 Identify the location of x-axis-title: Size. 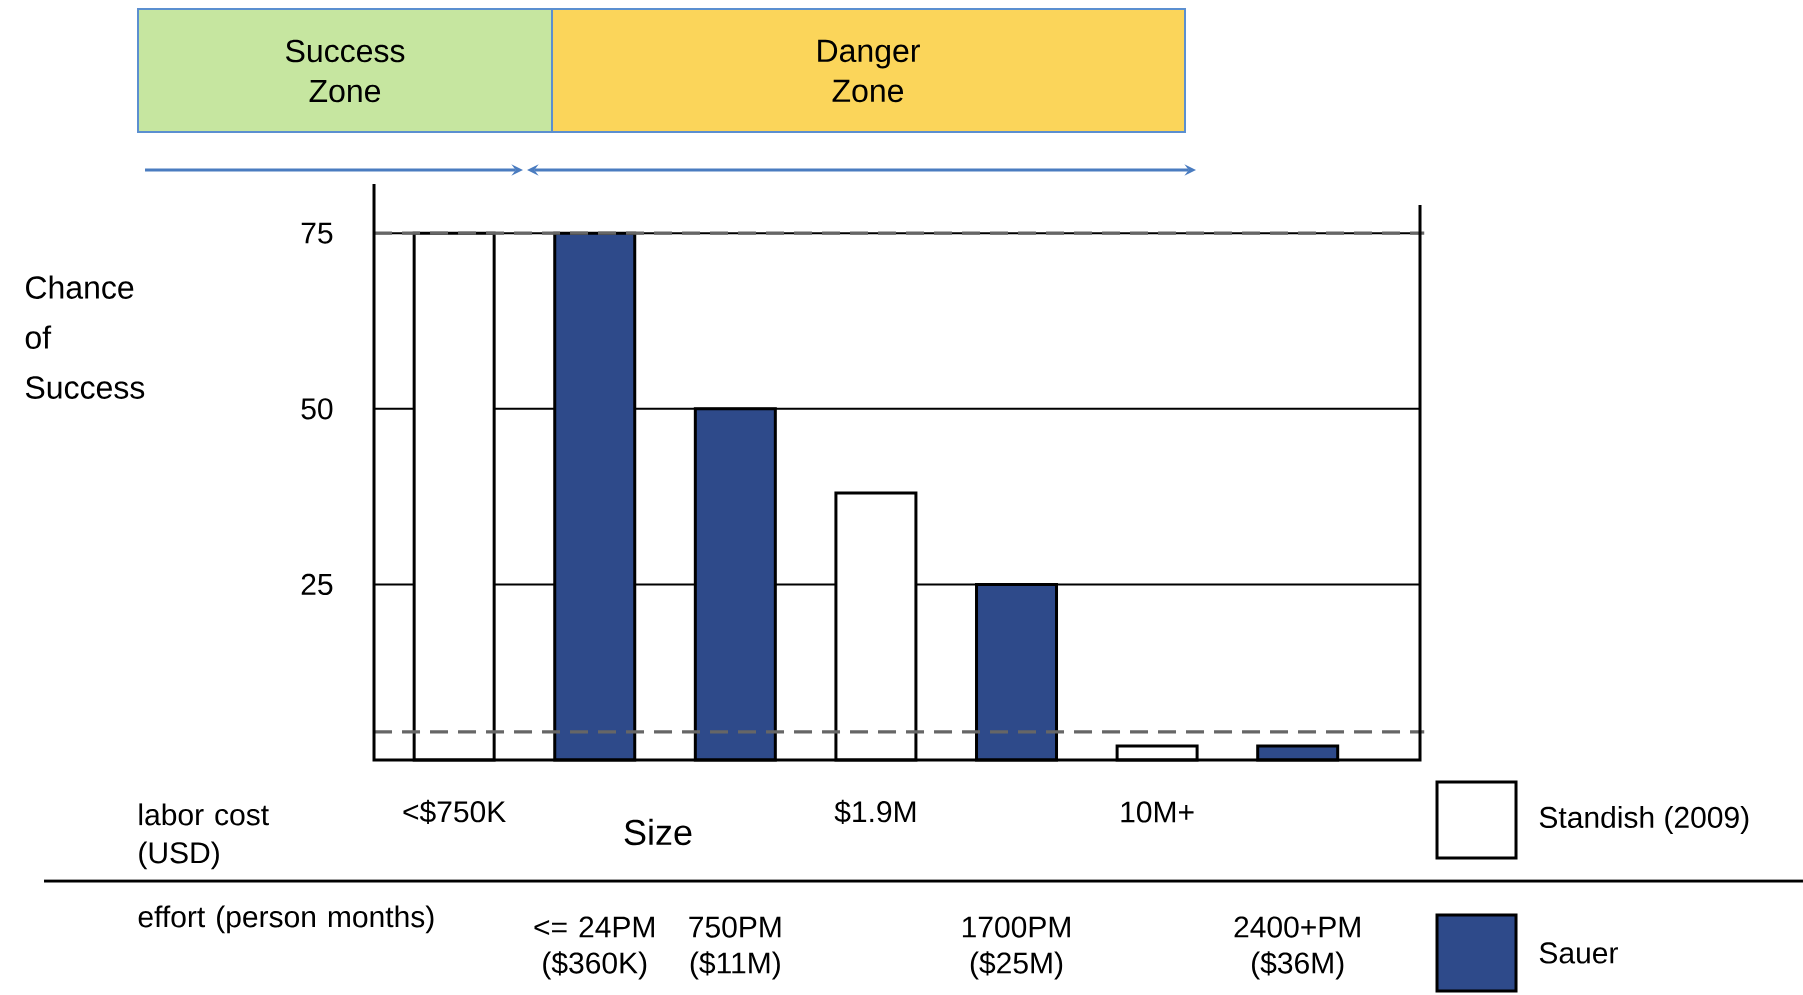
(658, 832).